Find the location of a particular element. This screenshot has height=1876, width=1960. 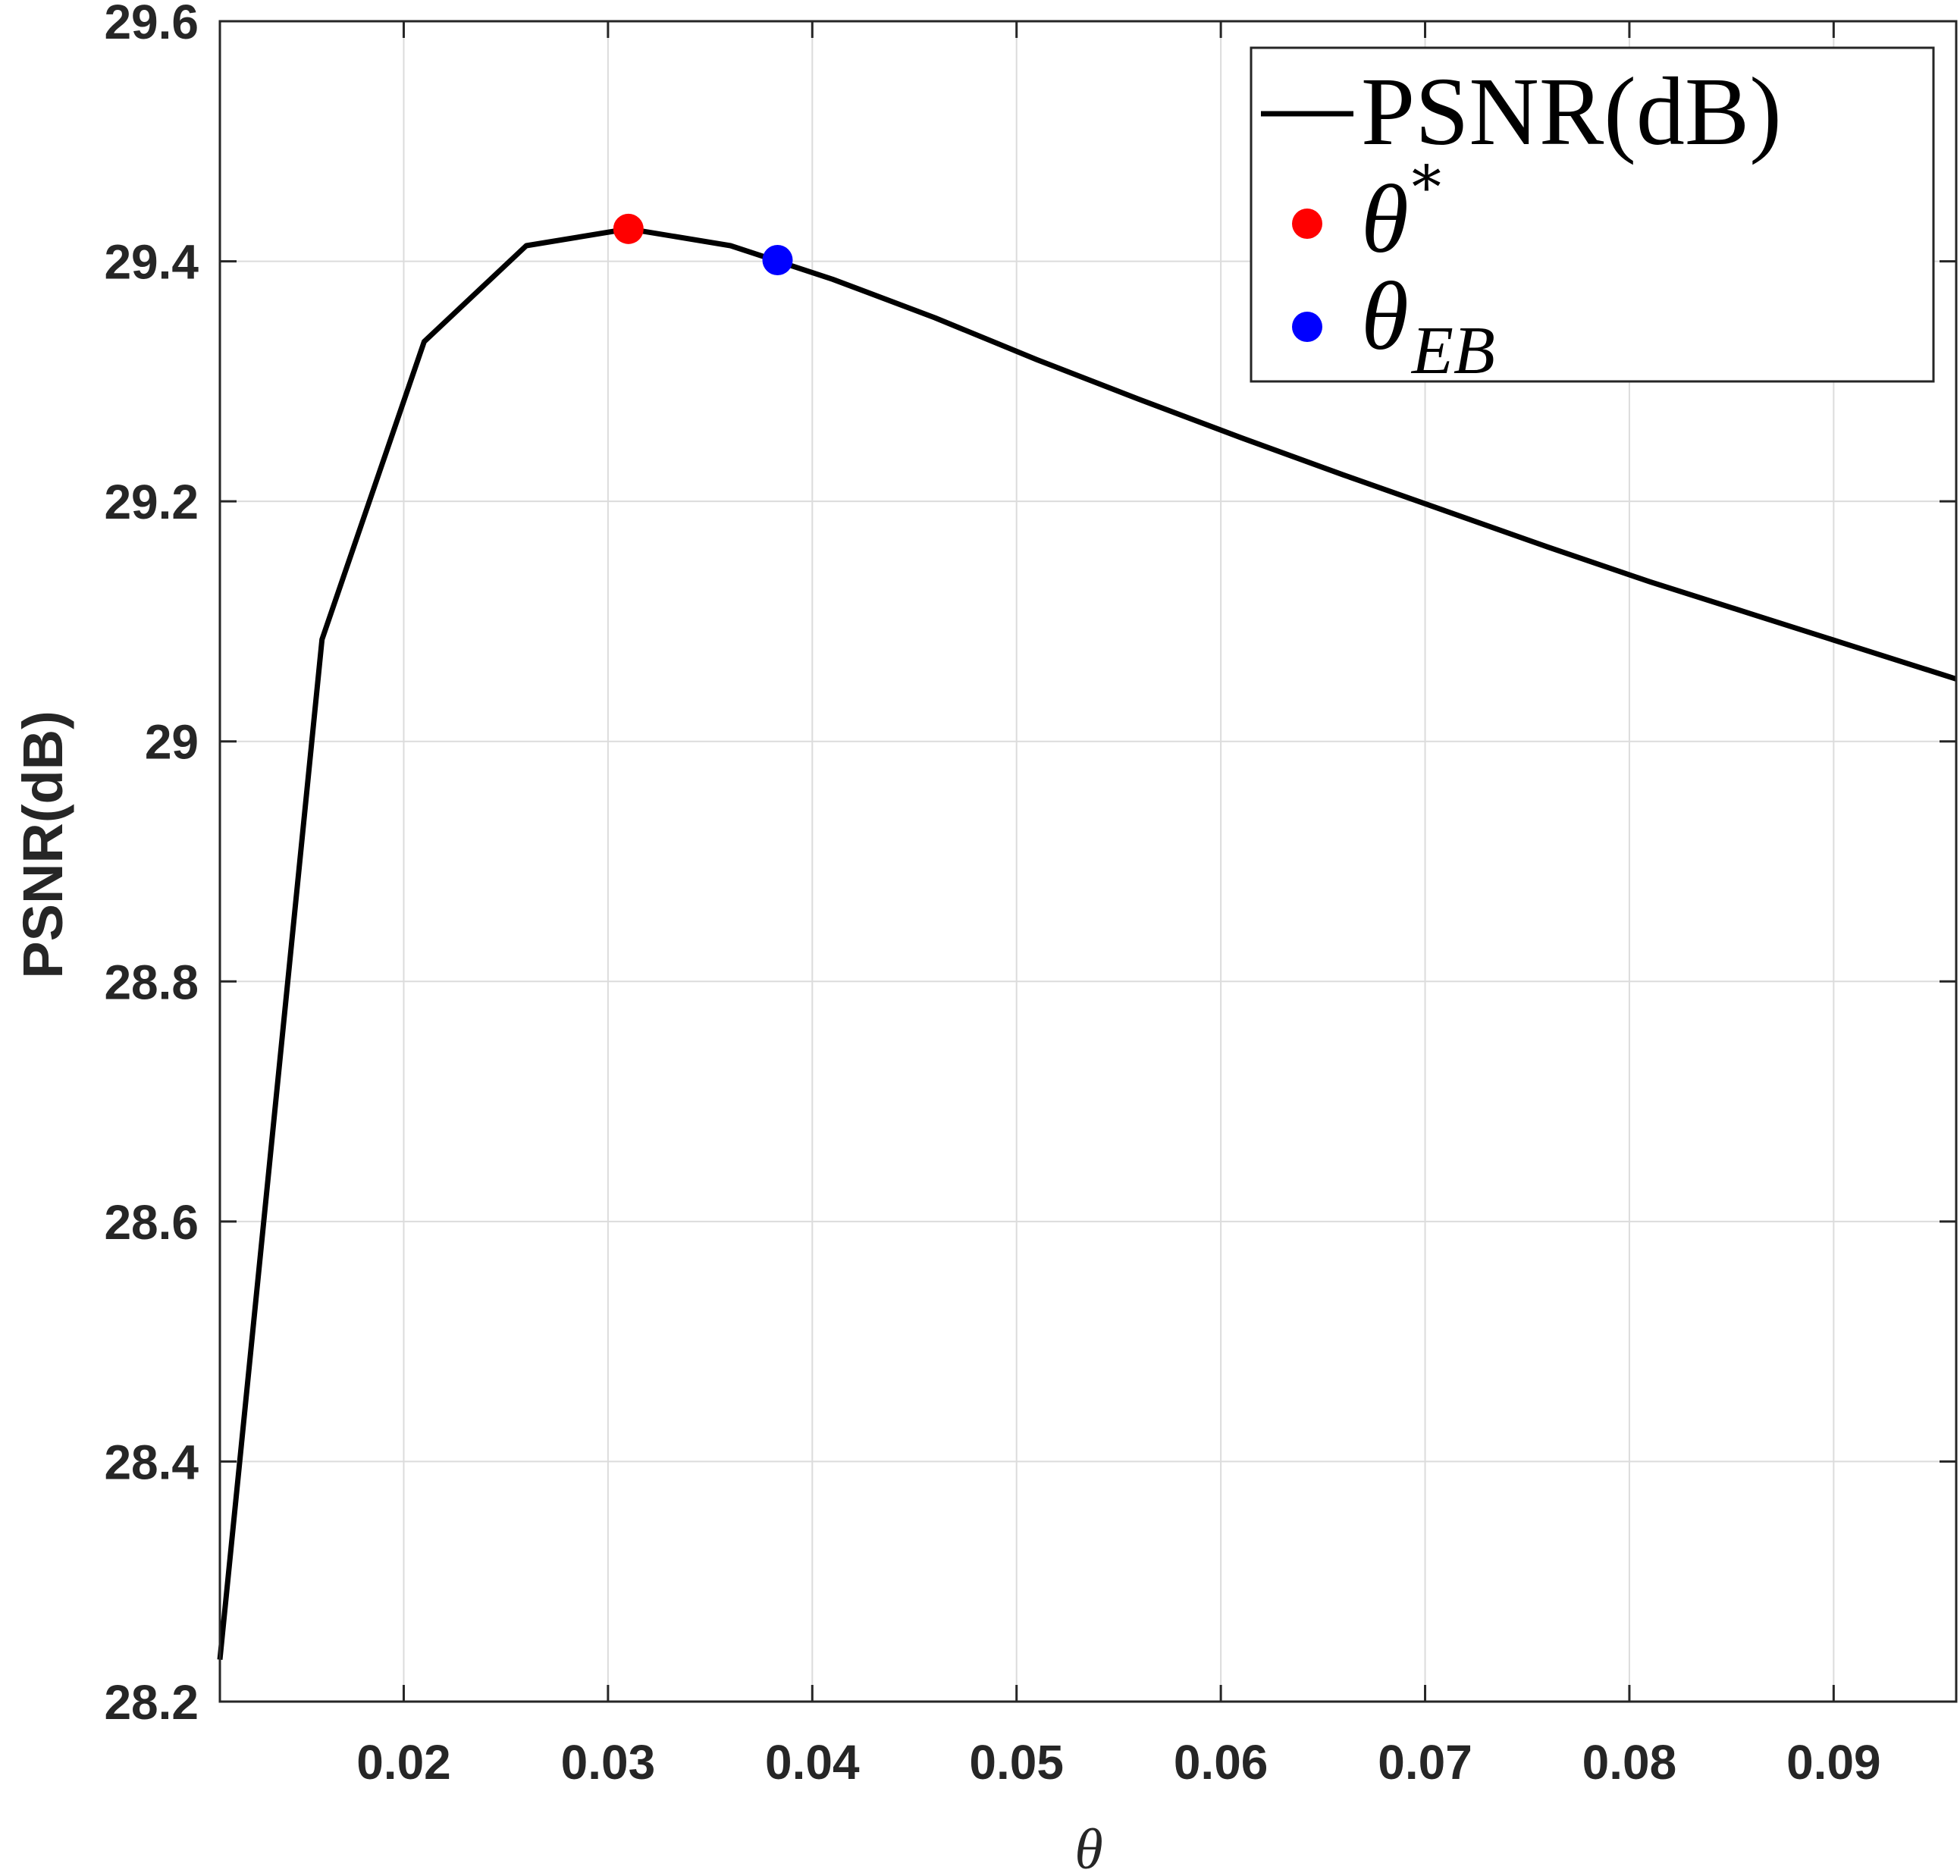

theta-star-marker is located at coordinates (629, 229).